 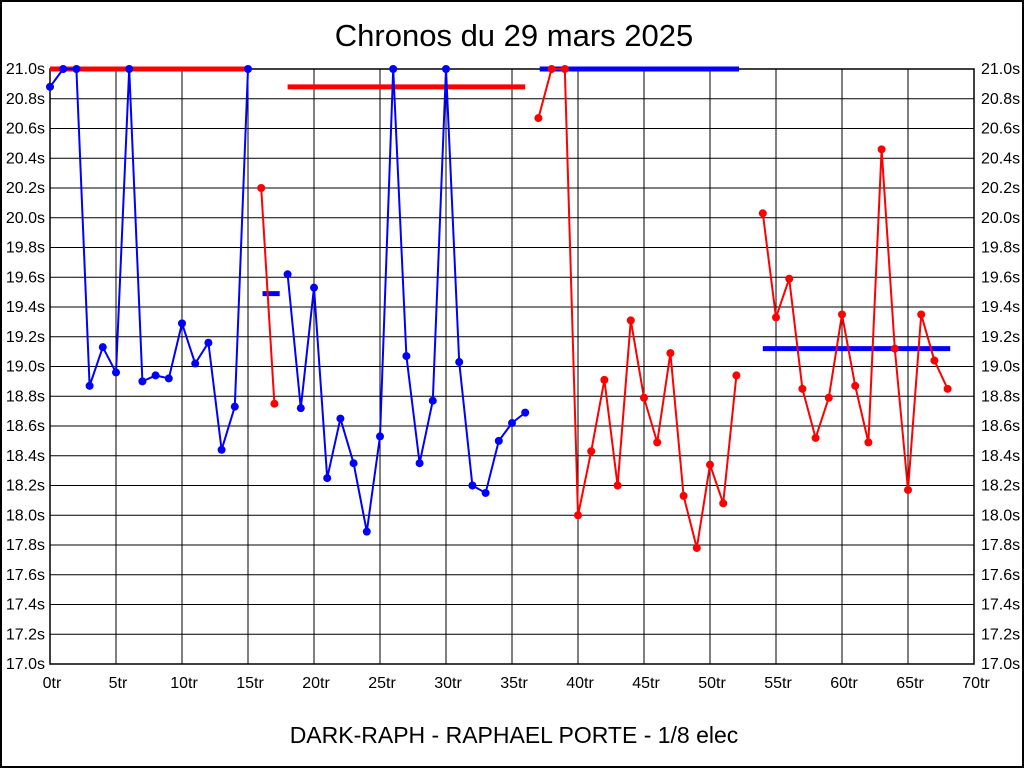 I want to click on y-tick-label-right: 18.2s, so click(x=1000, y=486).